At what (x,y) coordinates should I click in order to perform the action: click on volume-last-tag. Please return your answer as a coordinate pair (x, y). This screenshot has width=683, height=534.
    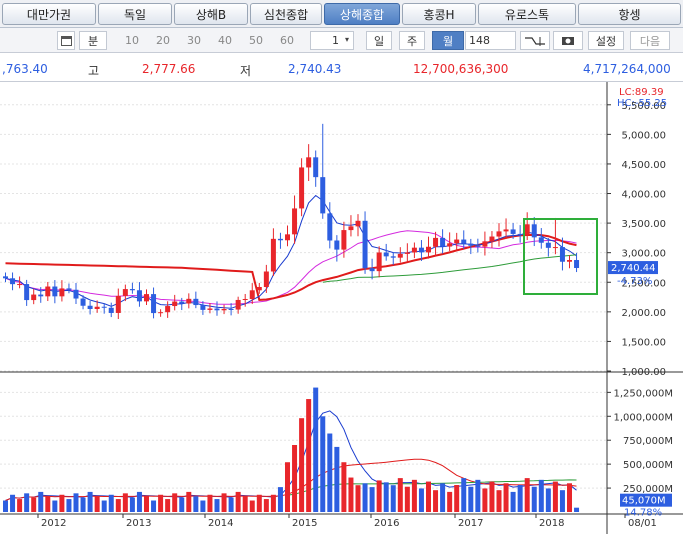
    Looking at the image, I should click on (646, 500).